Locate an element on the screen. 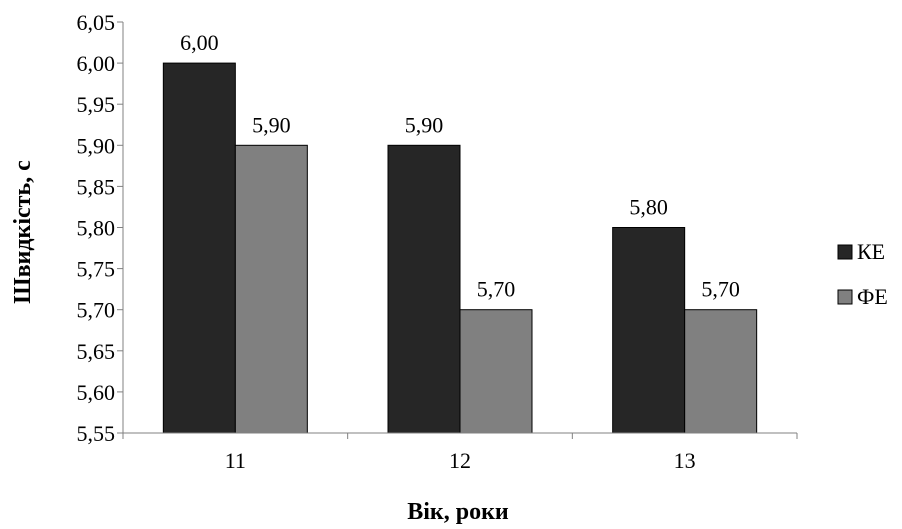 Image resolution: width=902 pixels, height=529 pixels. legend-swatch-fe is located at coordinates (845, 297).